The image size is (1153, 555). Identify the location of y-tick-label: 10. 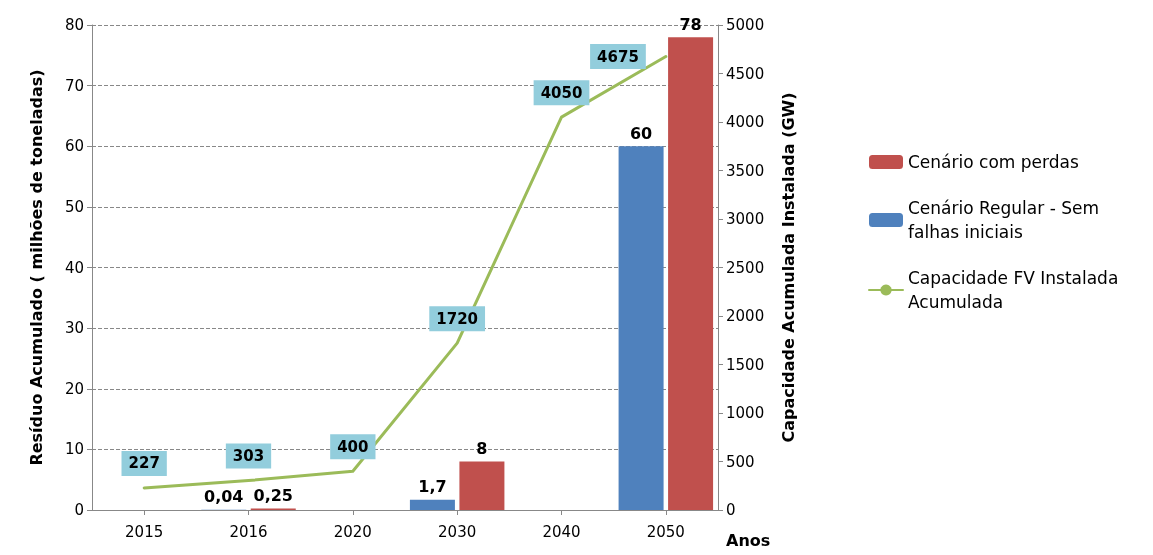
(74, 449).